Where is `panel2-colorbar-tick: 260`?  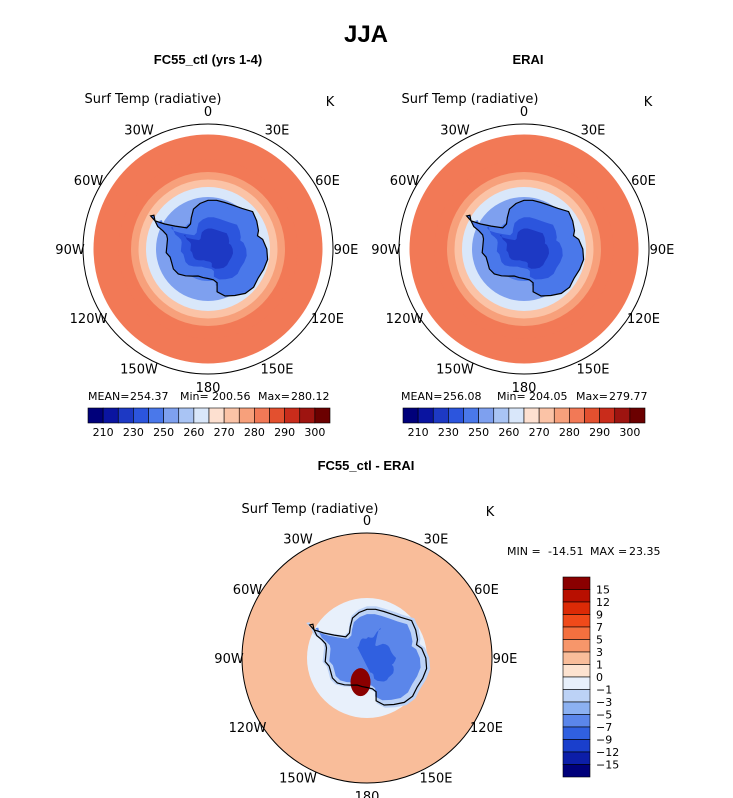 panel2-colorbar-tick: 260 is located at coordinates (508, 432).